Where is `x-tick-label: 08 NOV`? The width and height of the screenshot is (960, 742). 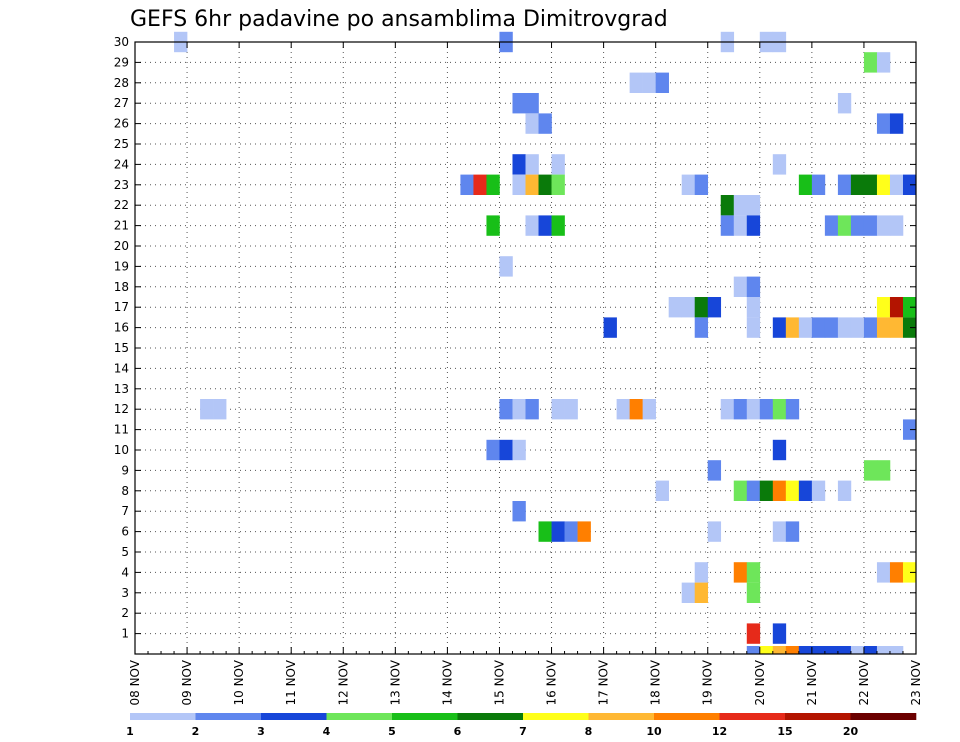 x-tick-label: 08 NOV is located at coordinates (135, 682).